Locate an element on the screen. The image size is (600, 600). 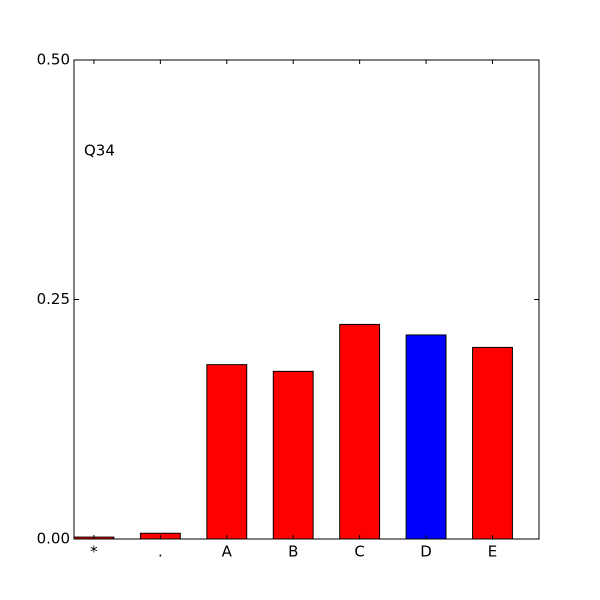
x-tick-label: E is located at coordinates (492, 552).